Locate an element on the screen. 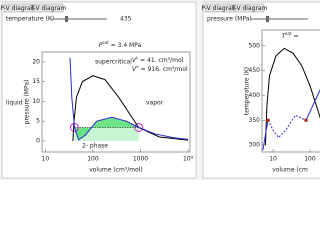  y-tick-label: 500 is located at coordinates (255, 45).